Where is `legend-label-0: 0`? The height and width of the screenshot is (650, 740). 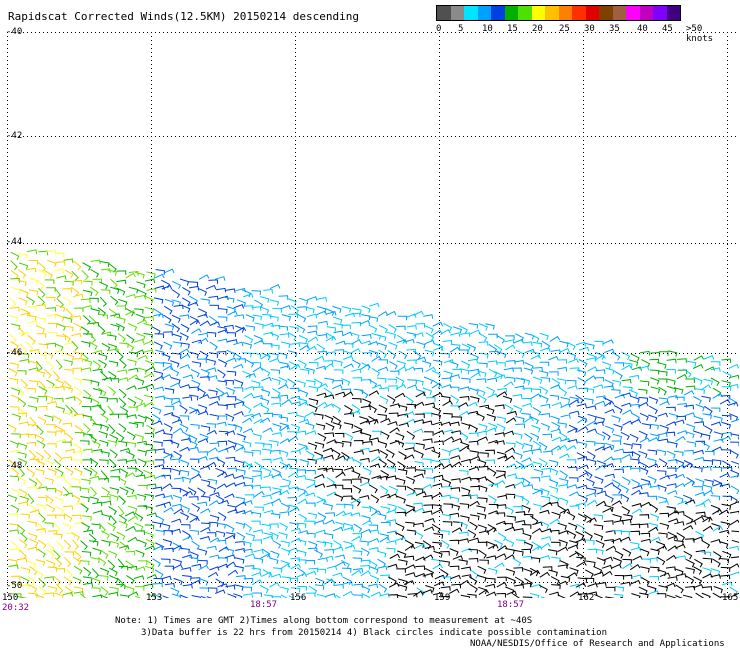 legend-label-0: 0 is located at coordinates (439, 29).